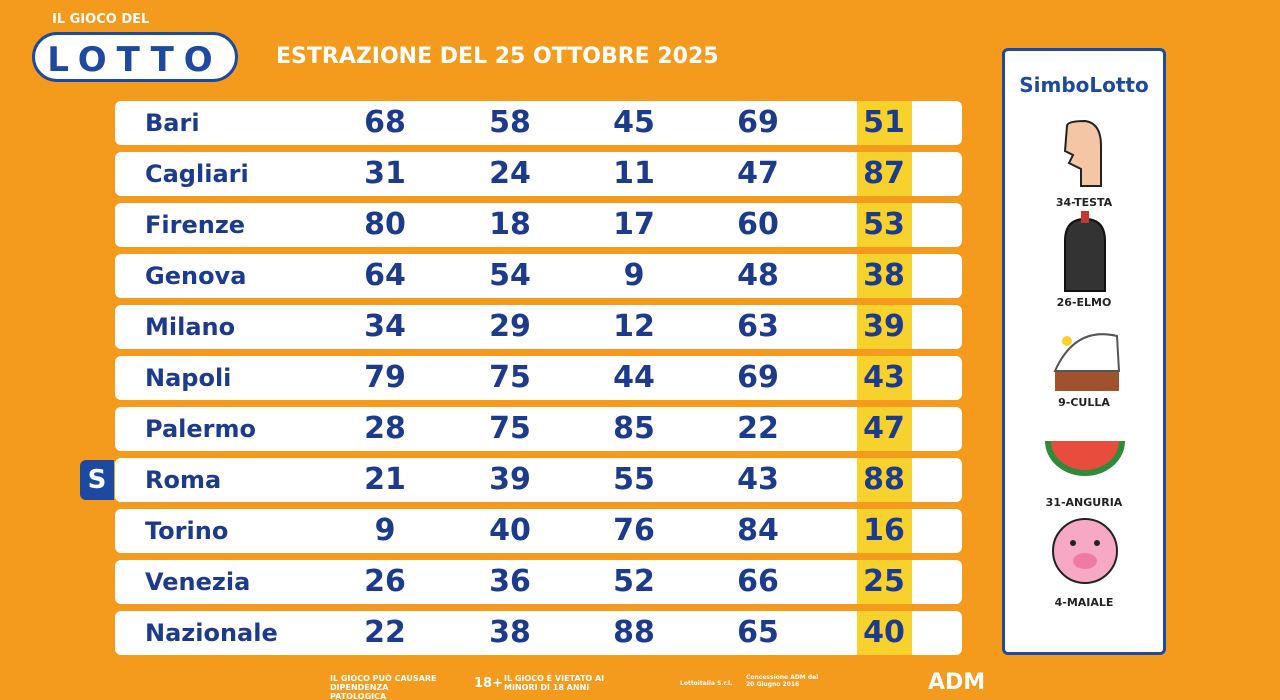 This screenshot has width=1280, height=700. What do you see at coordinates (135, 57) in the screenshot?
I see `logo: LOTTO` at bounding box center [135, 57].